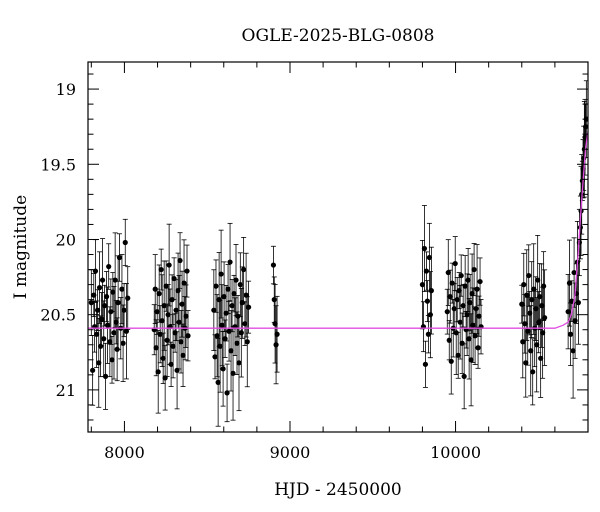 The image size is (600, 512). Describe the element at coordinates (124, 452) in the screenshot. I see `x-tick-label: 8000` at that location.